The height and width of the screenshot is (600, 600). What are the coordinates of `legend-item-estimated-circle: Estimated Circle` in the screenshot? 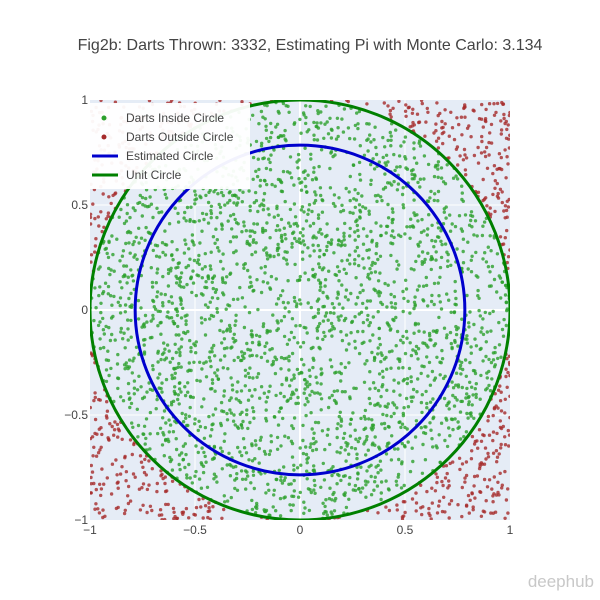 It's located at (153, 156).